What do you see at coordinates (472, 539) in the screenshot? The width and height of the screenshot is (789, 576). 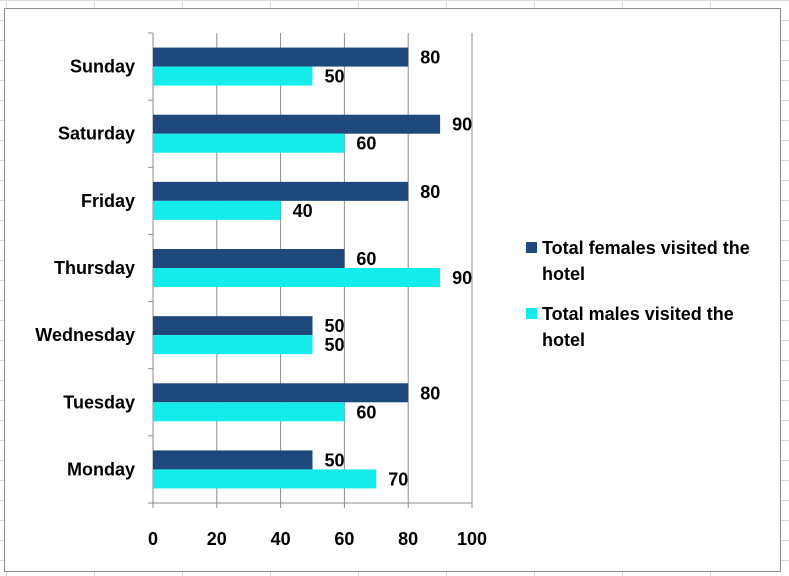 I see `x-tick-label: 100` at bounding box center [472, 539].